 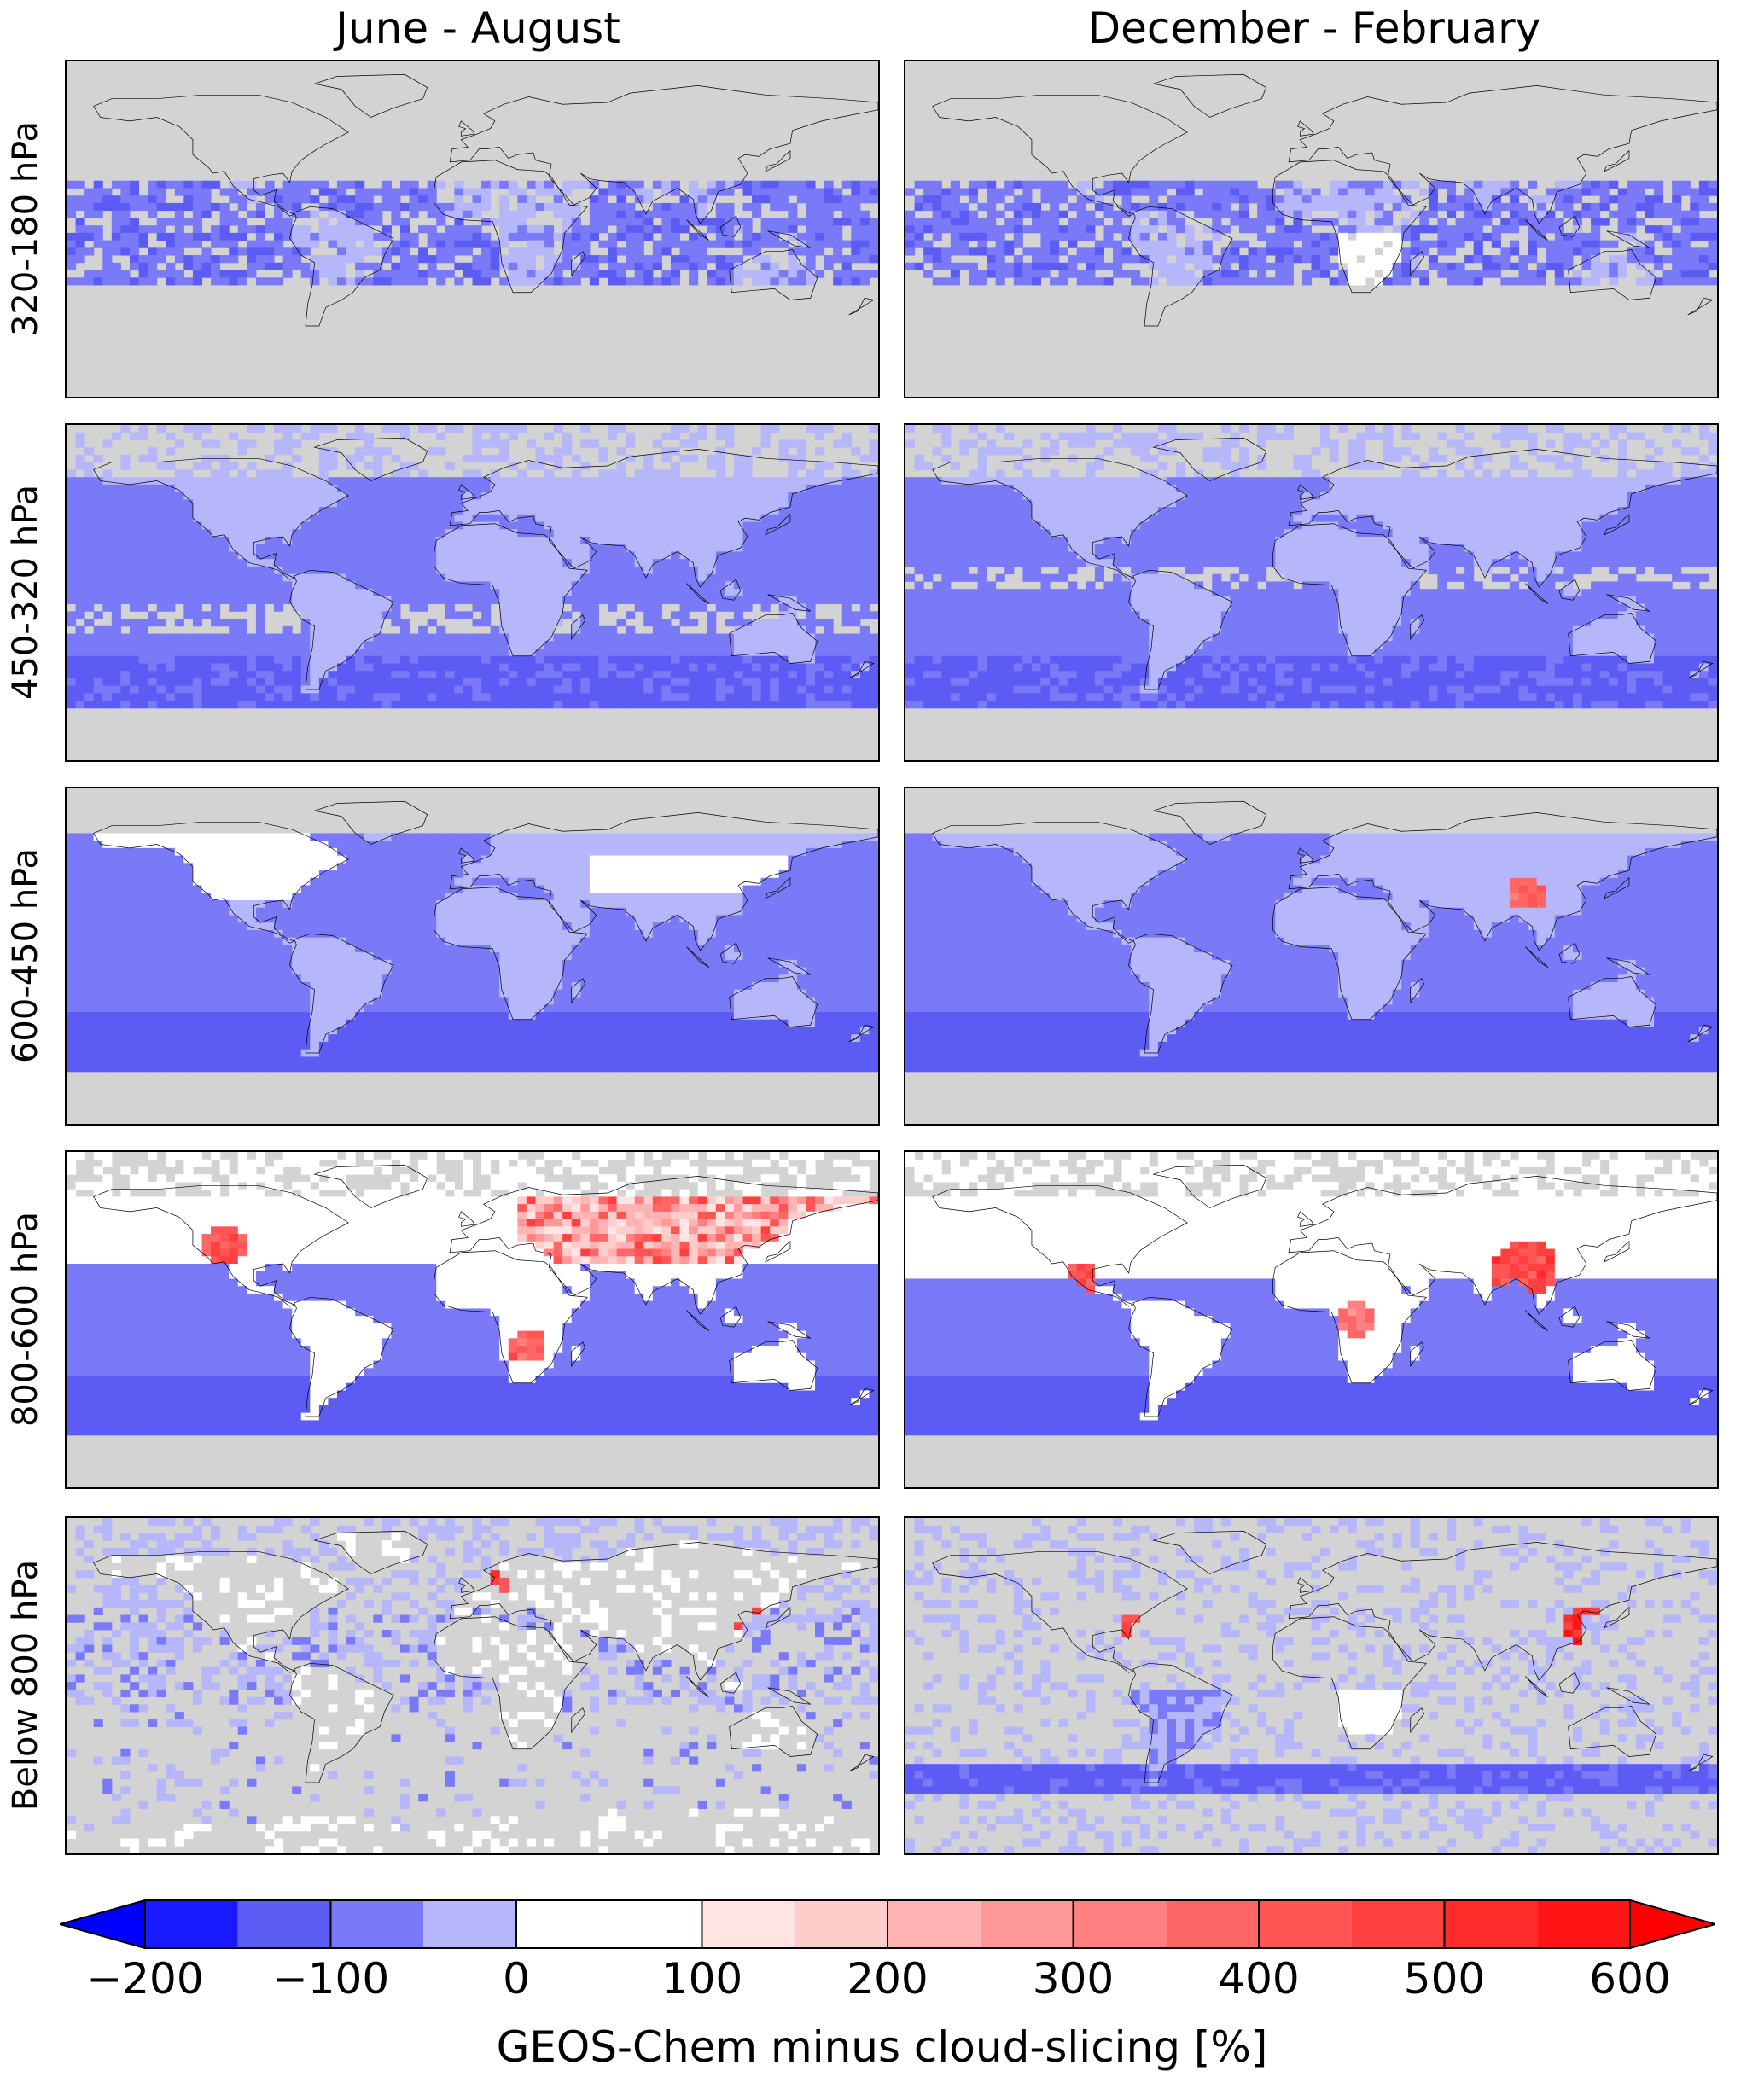 I want to click on map-panel-r4-jja, so click(x=473, y=1319).